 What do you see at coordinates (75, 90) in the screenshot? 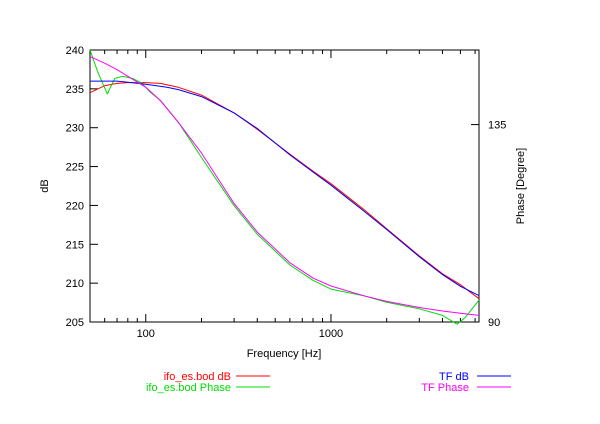
I see `y-tick-label: 235` at bounding box center [75, 90].